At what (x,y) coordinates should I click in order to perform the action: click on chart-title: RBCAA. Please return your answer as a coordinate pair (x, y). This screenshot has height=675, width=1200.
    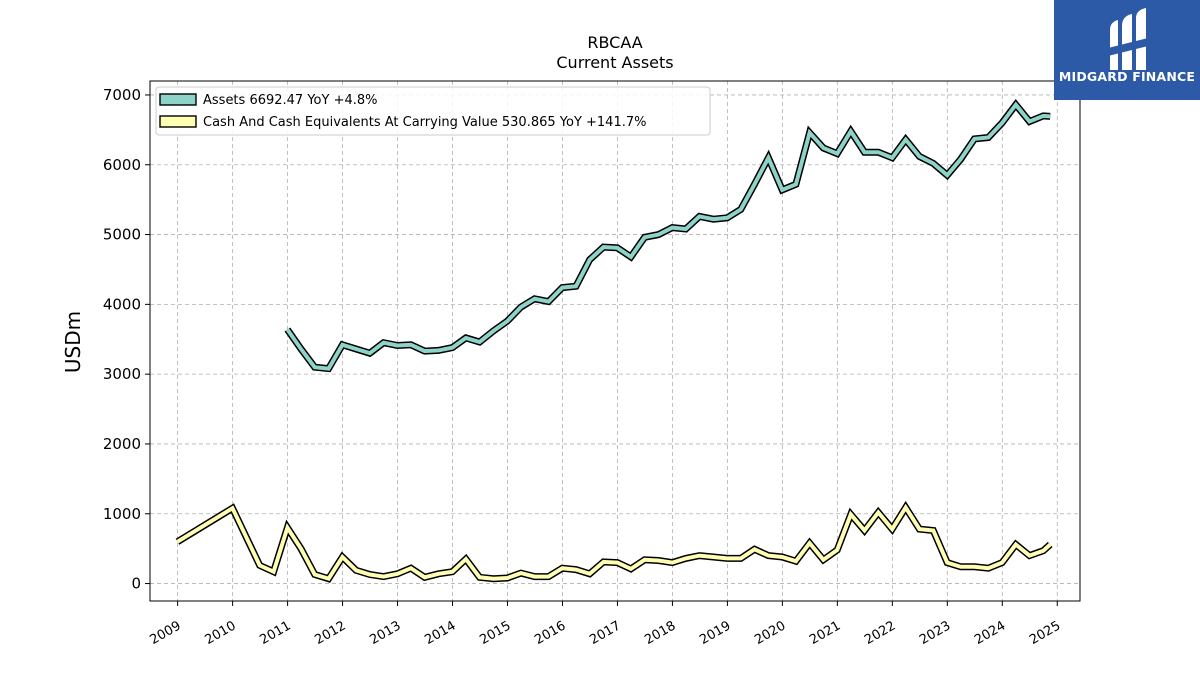
    Looking at the image, I should click on (614, 42).